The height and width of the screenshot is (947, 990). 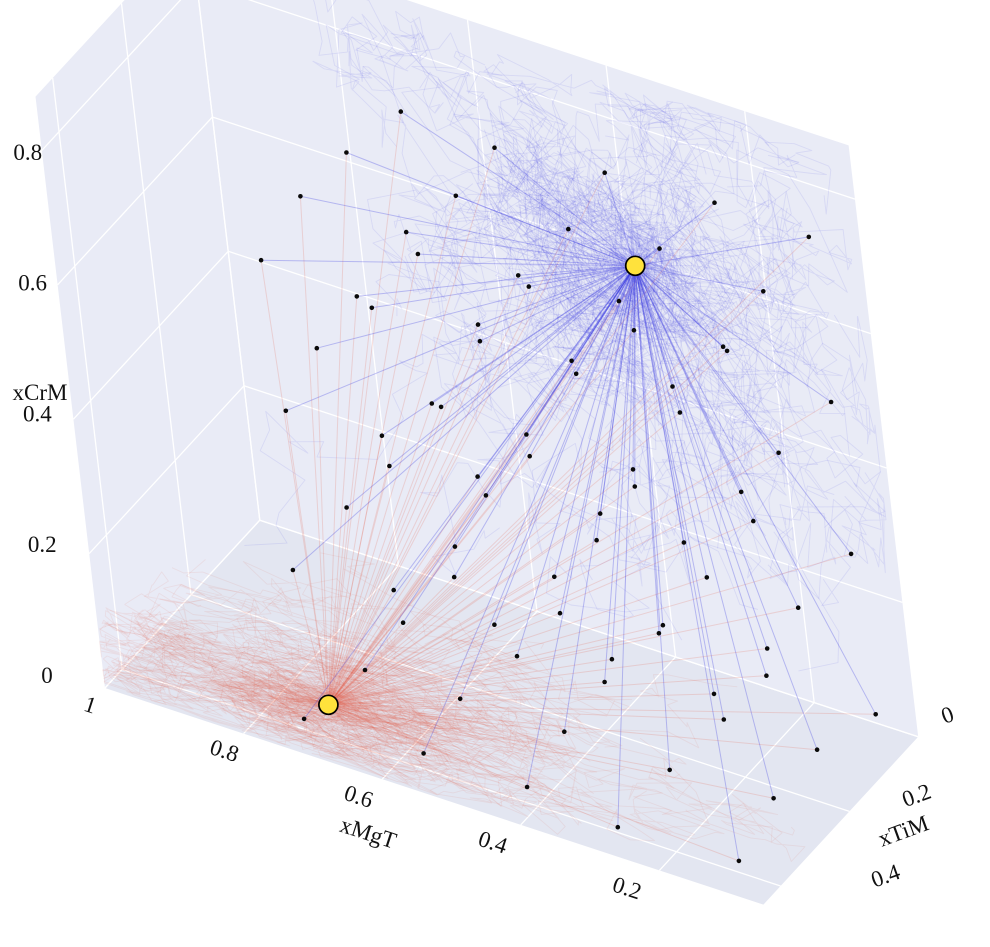 What do you see at coordinates (224, 750) in the screenshot?
I see `x-tick-label: 0.8` at bounding box center [224, 750].